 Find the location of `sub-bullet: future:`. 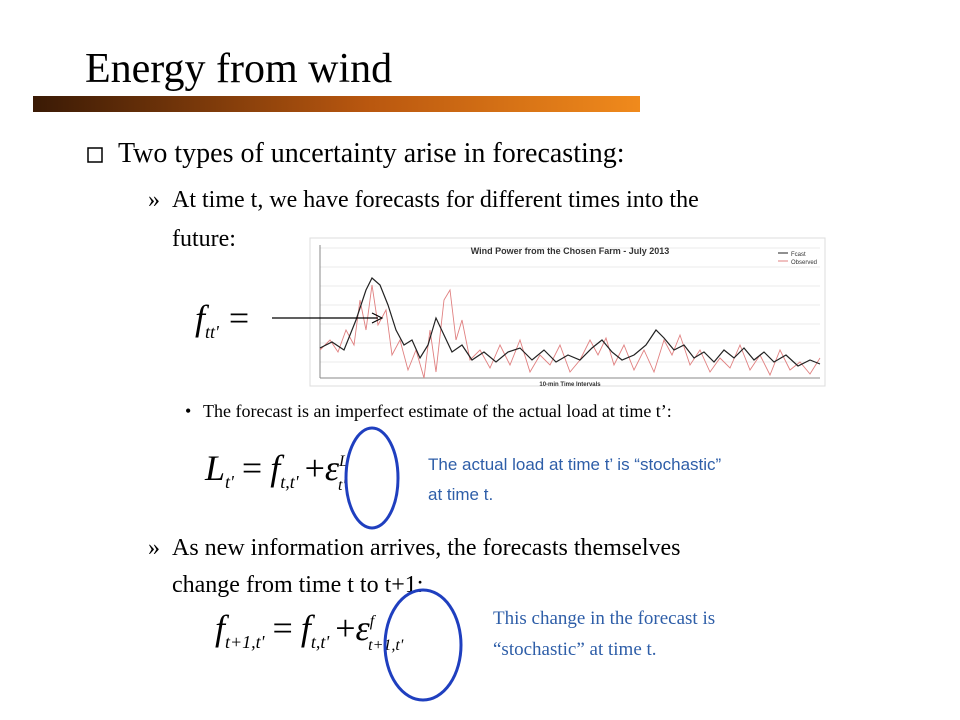

sub-bullet: future: is located at coordinates (204, 239).